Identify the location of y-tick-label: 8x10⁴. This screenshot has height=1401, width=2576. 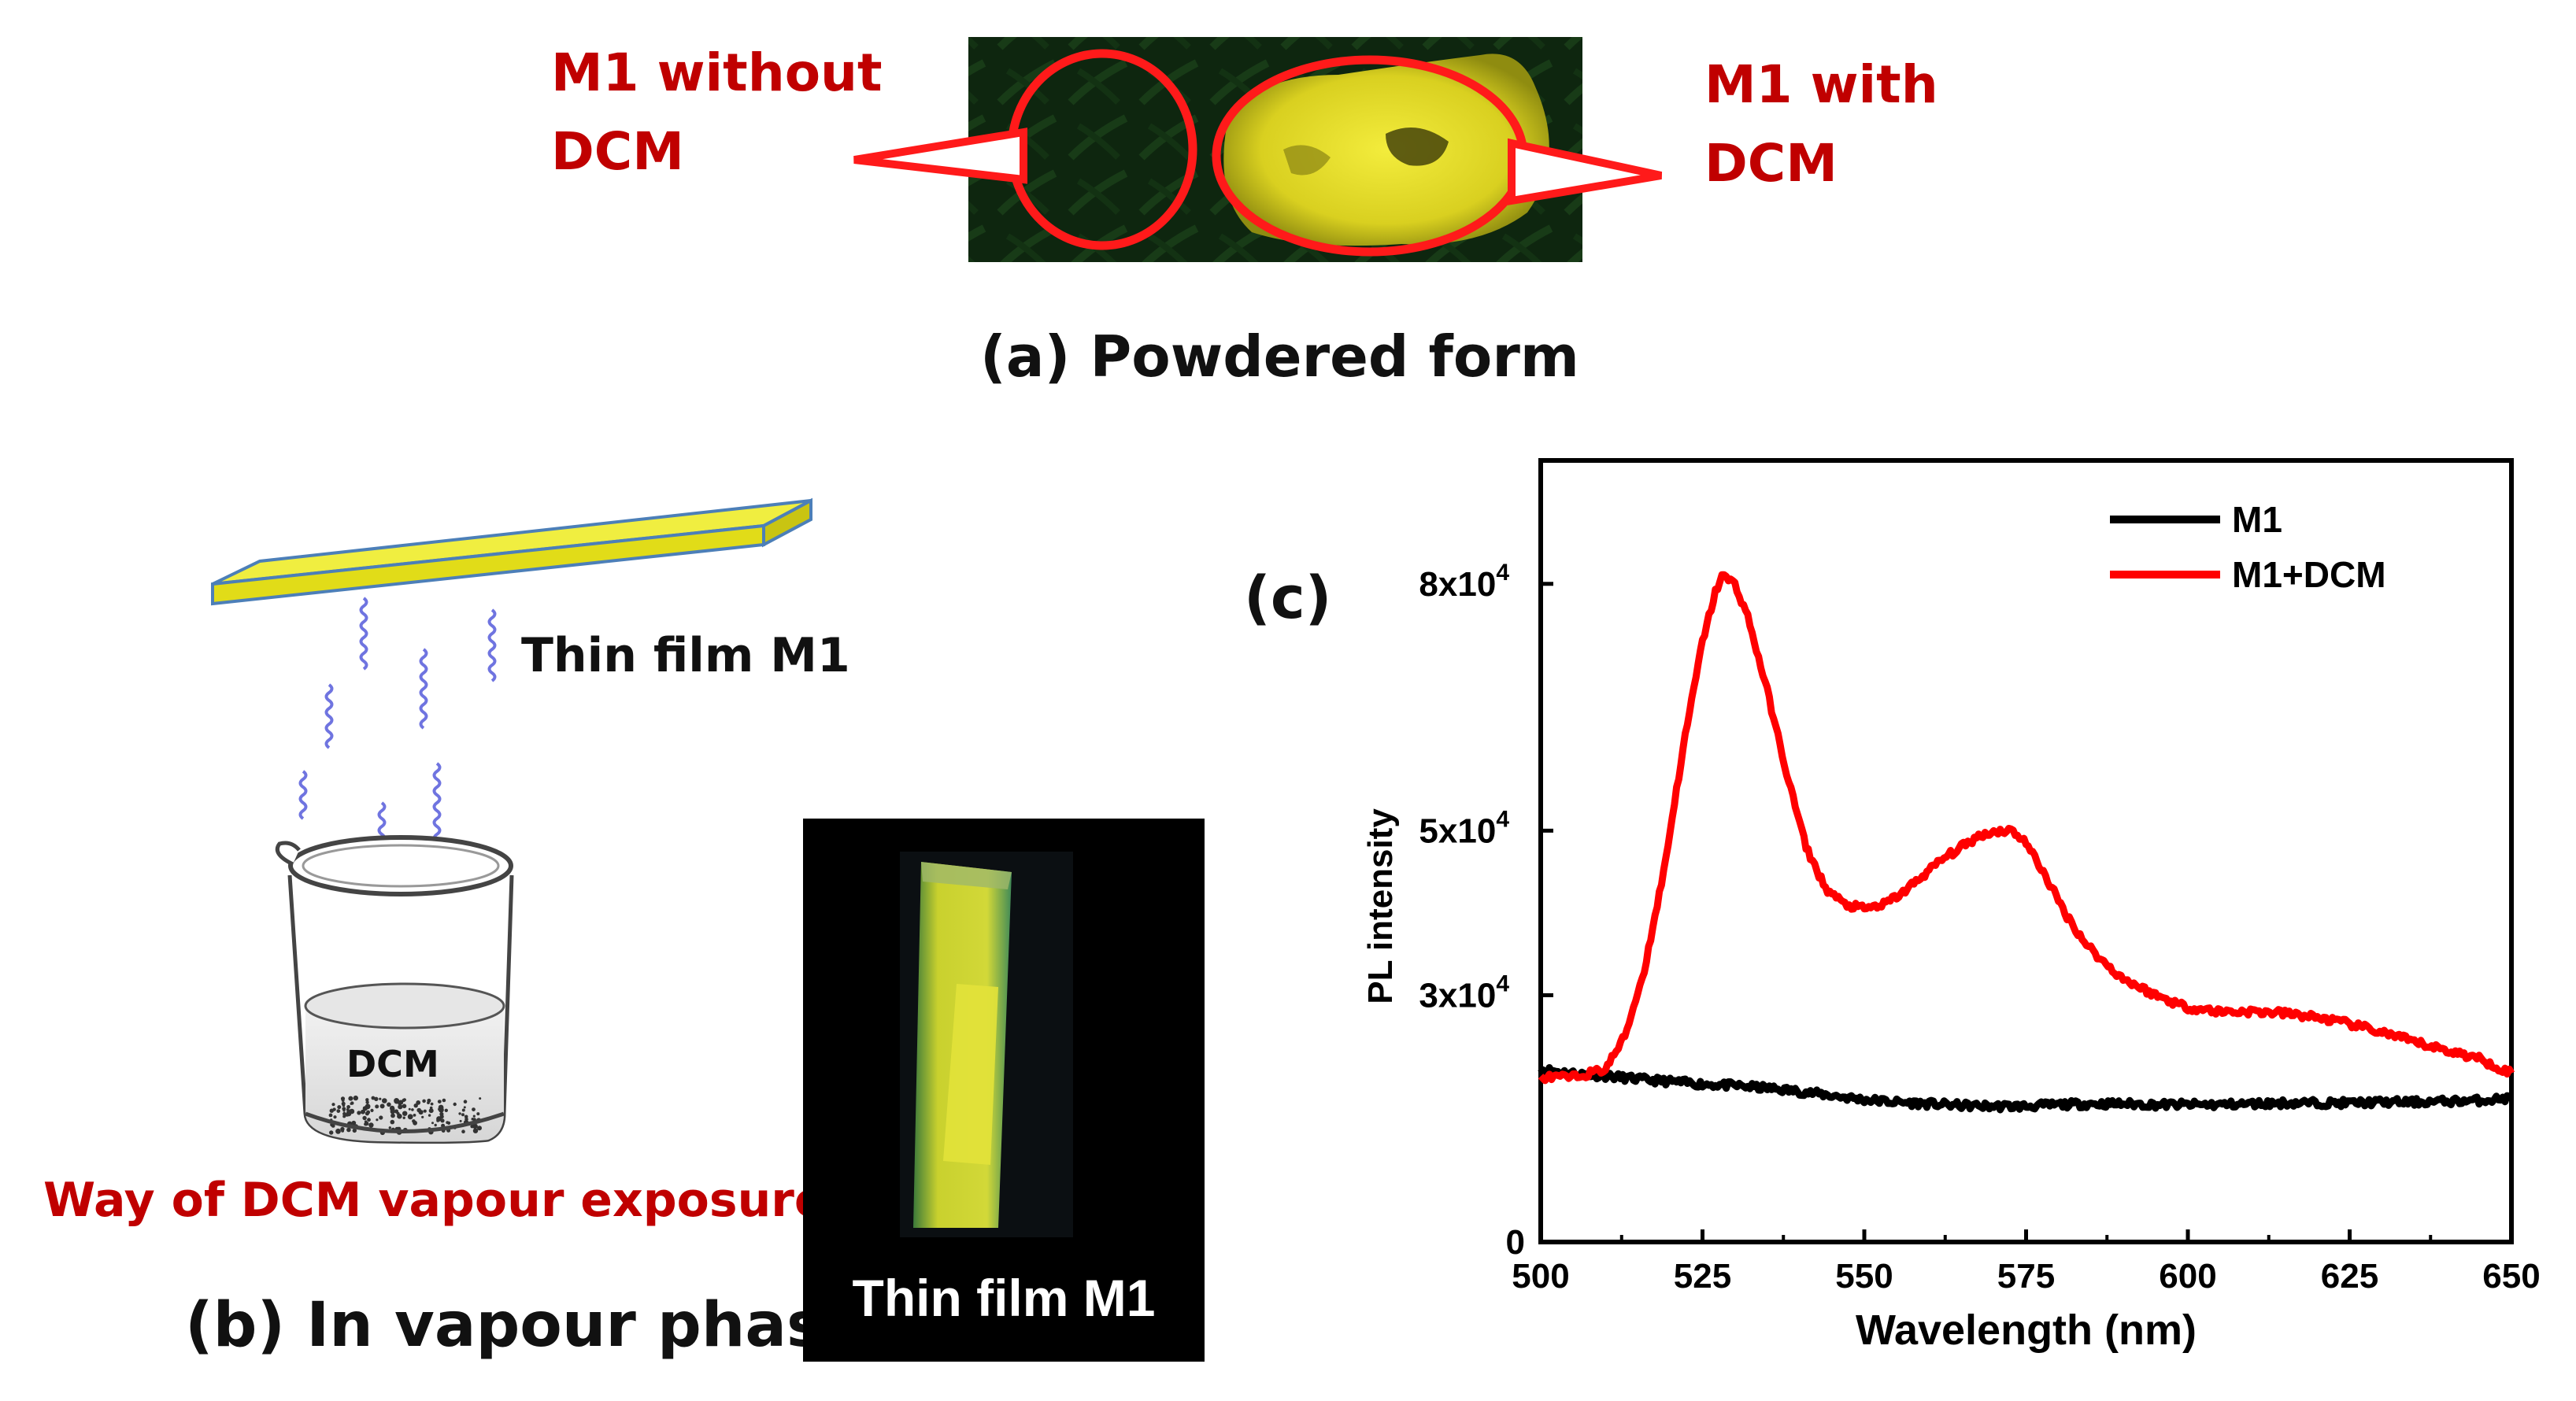
(1464, 582).